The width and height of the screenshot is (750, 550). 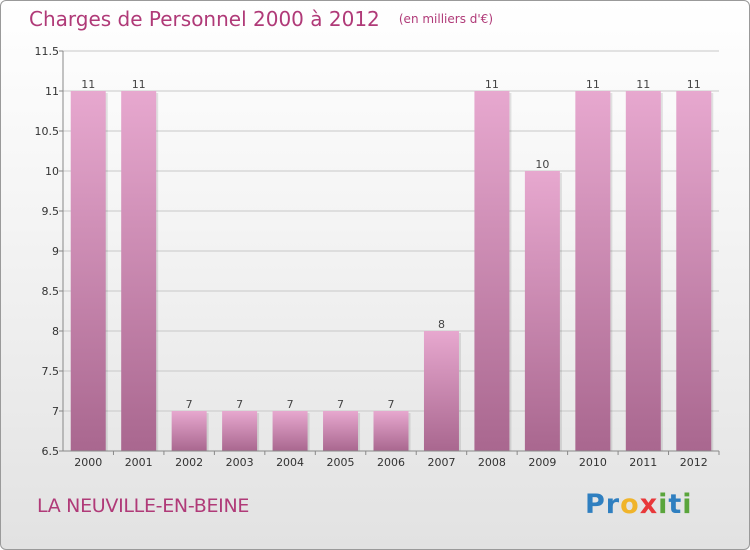 What do you see at coordinates (613, 504) in the screenshot?
I see `logo-letter: r` at bounding box center [613, 504].